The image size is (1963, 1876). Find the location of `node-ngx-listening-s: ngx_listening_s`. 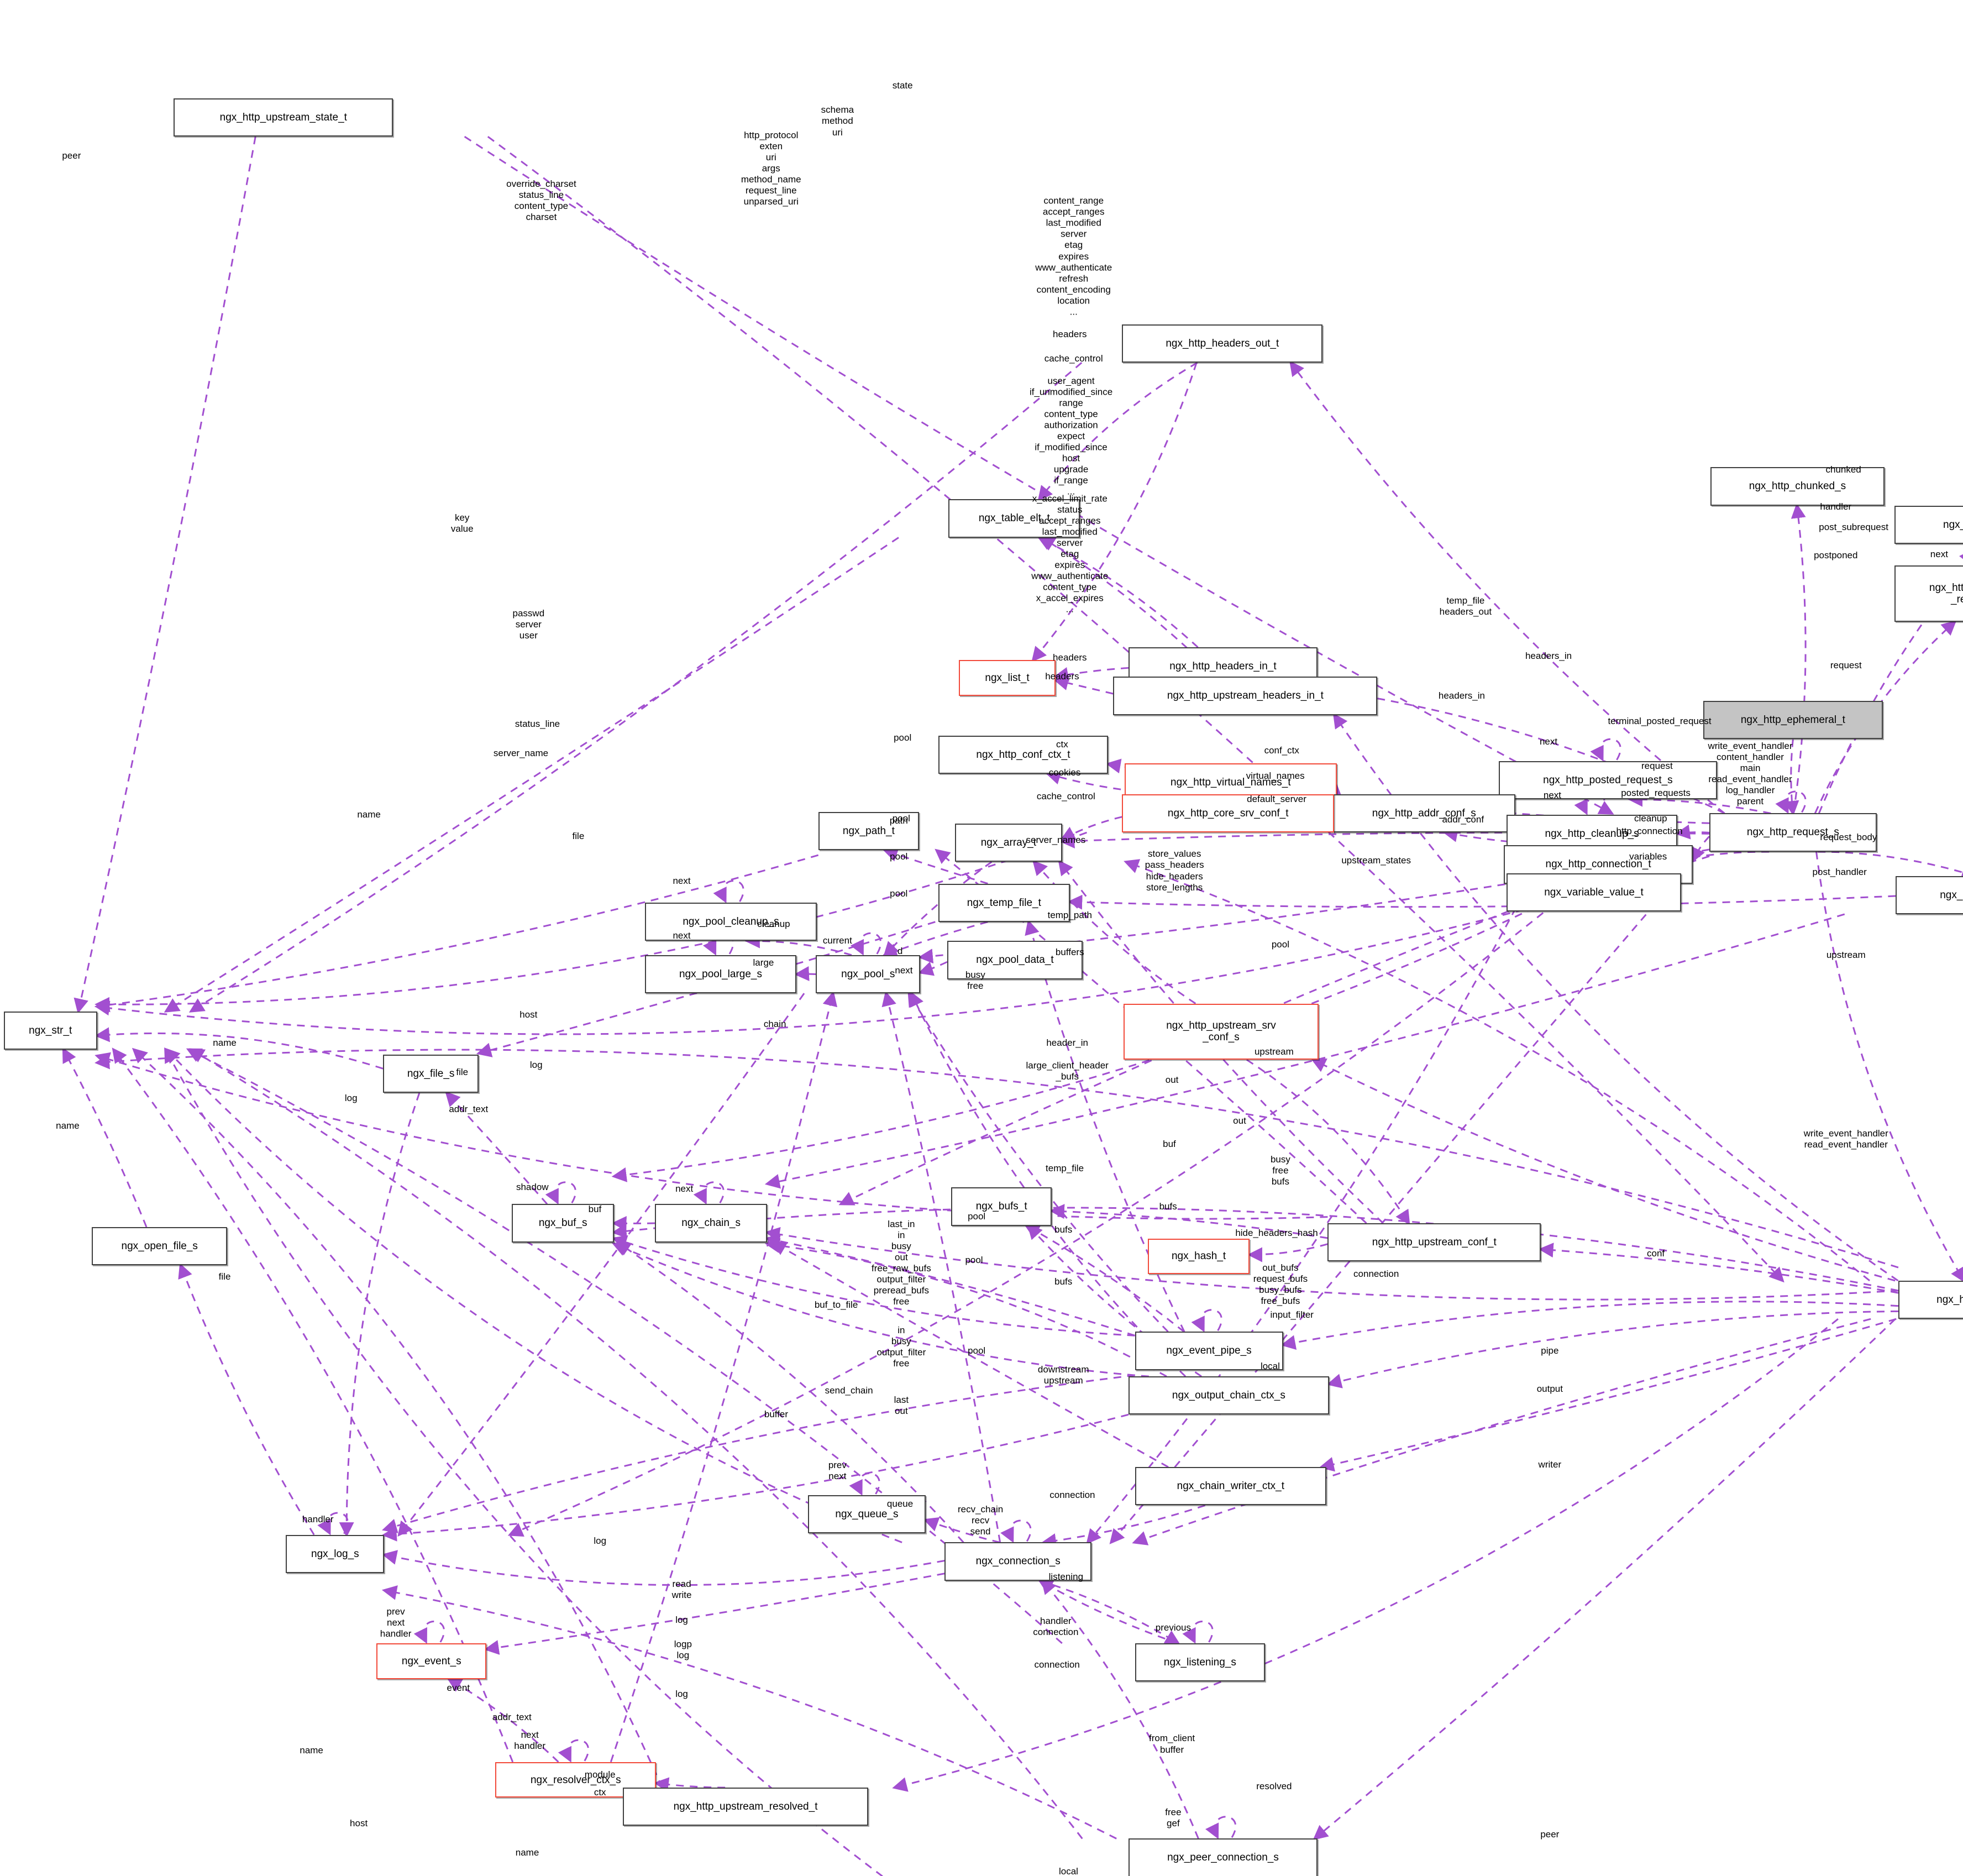

node-ngx-listening-s: ngx_listening_s is located at coordinates (1200, 1662).